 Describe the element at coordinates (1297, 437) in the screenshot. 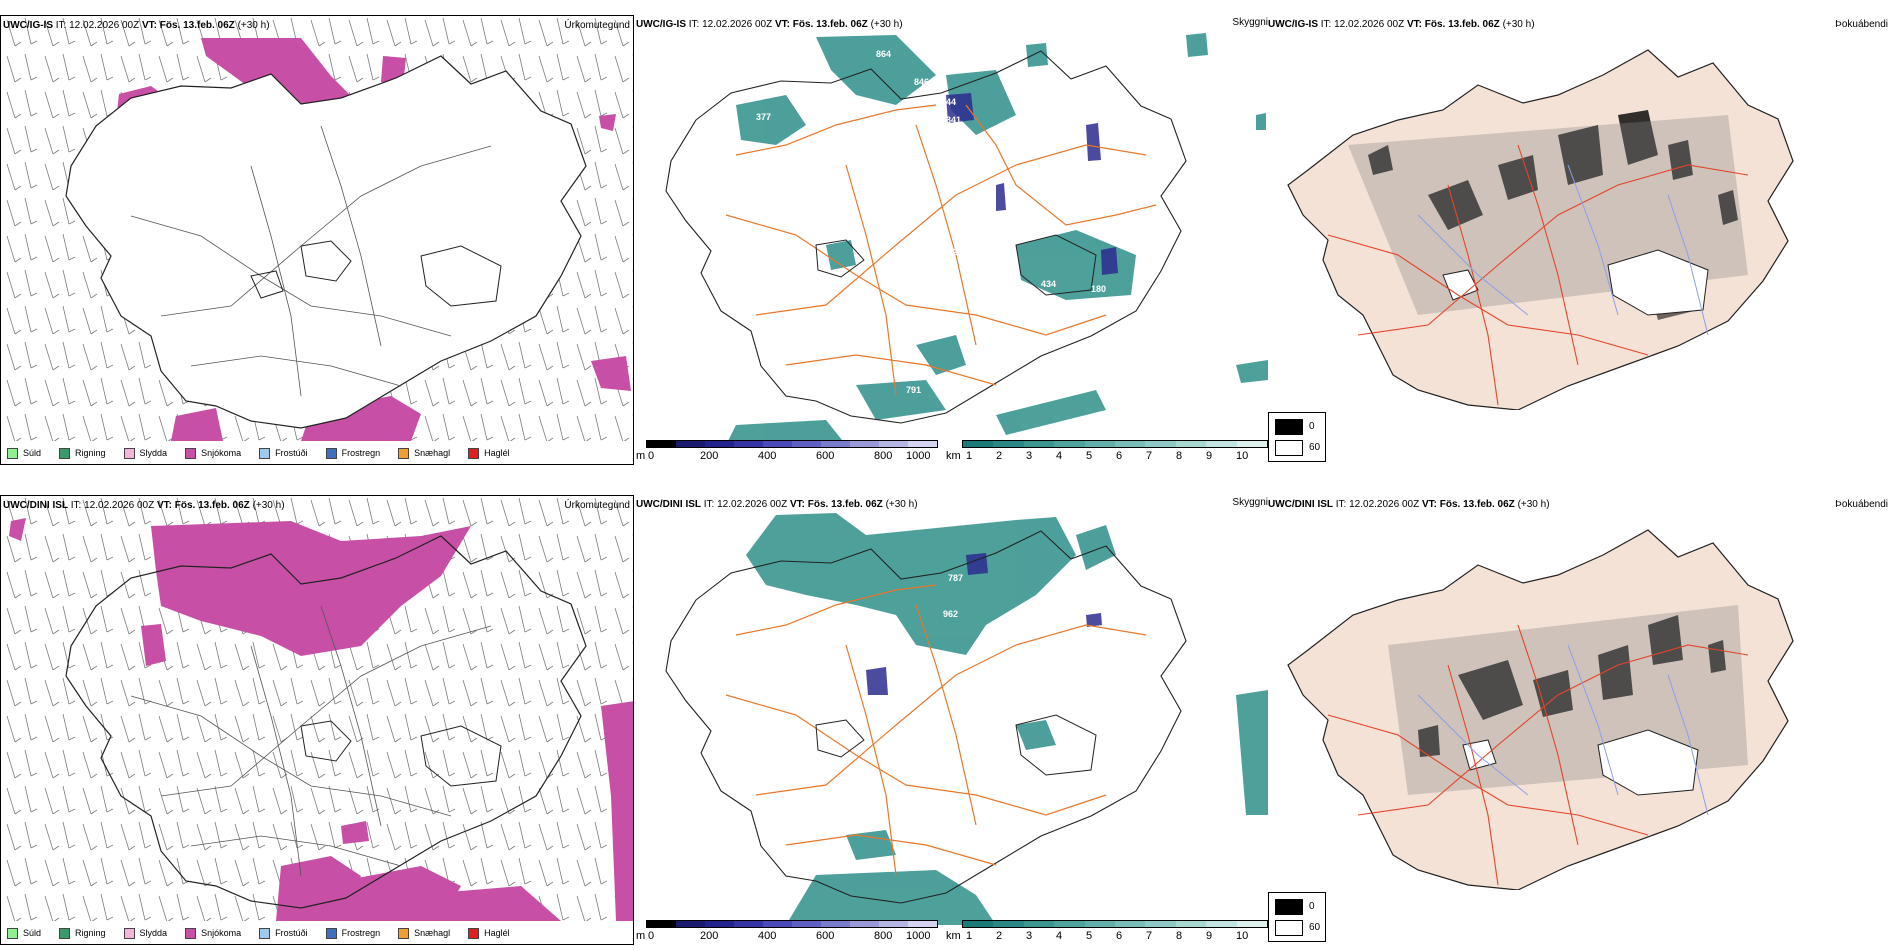

I see `fog-legend-top: 0 60` at that location.